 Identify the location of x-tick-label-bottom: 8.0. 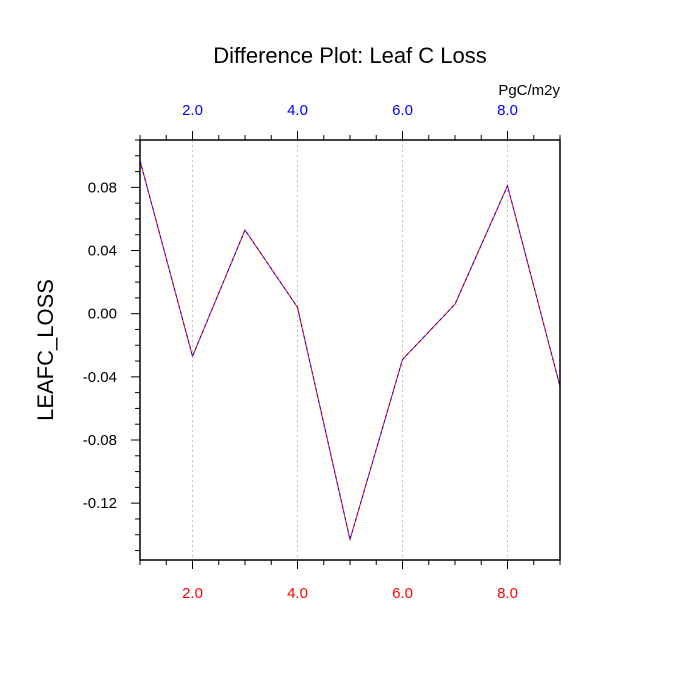
(507, 593).